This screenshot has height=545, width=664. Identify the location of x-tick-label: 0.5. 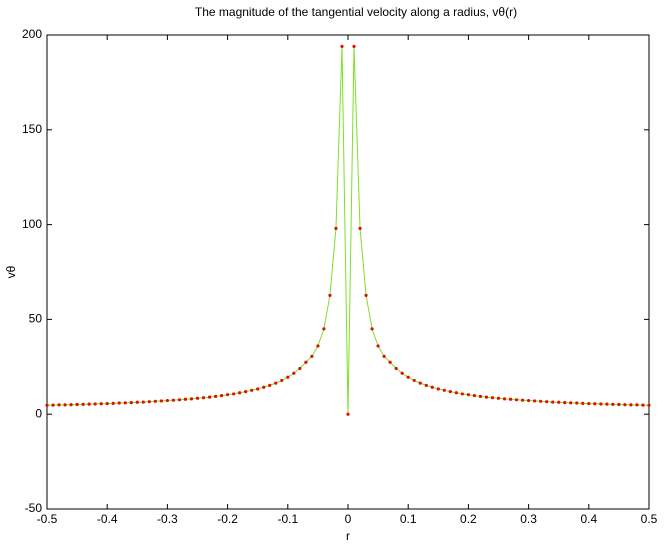
(649, 519).